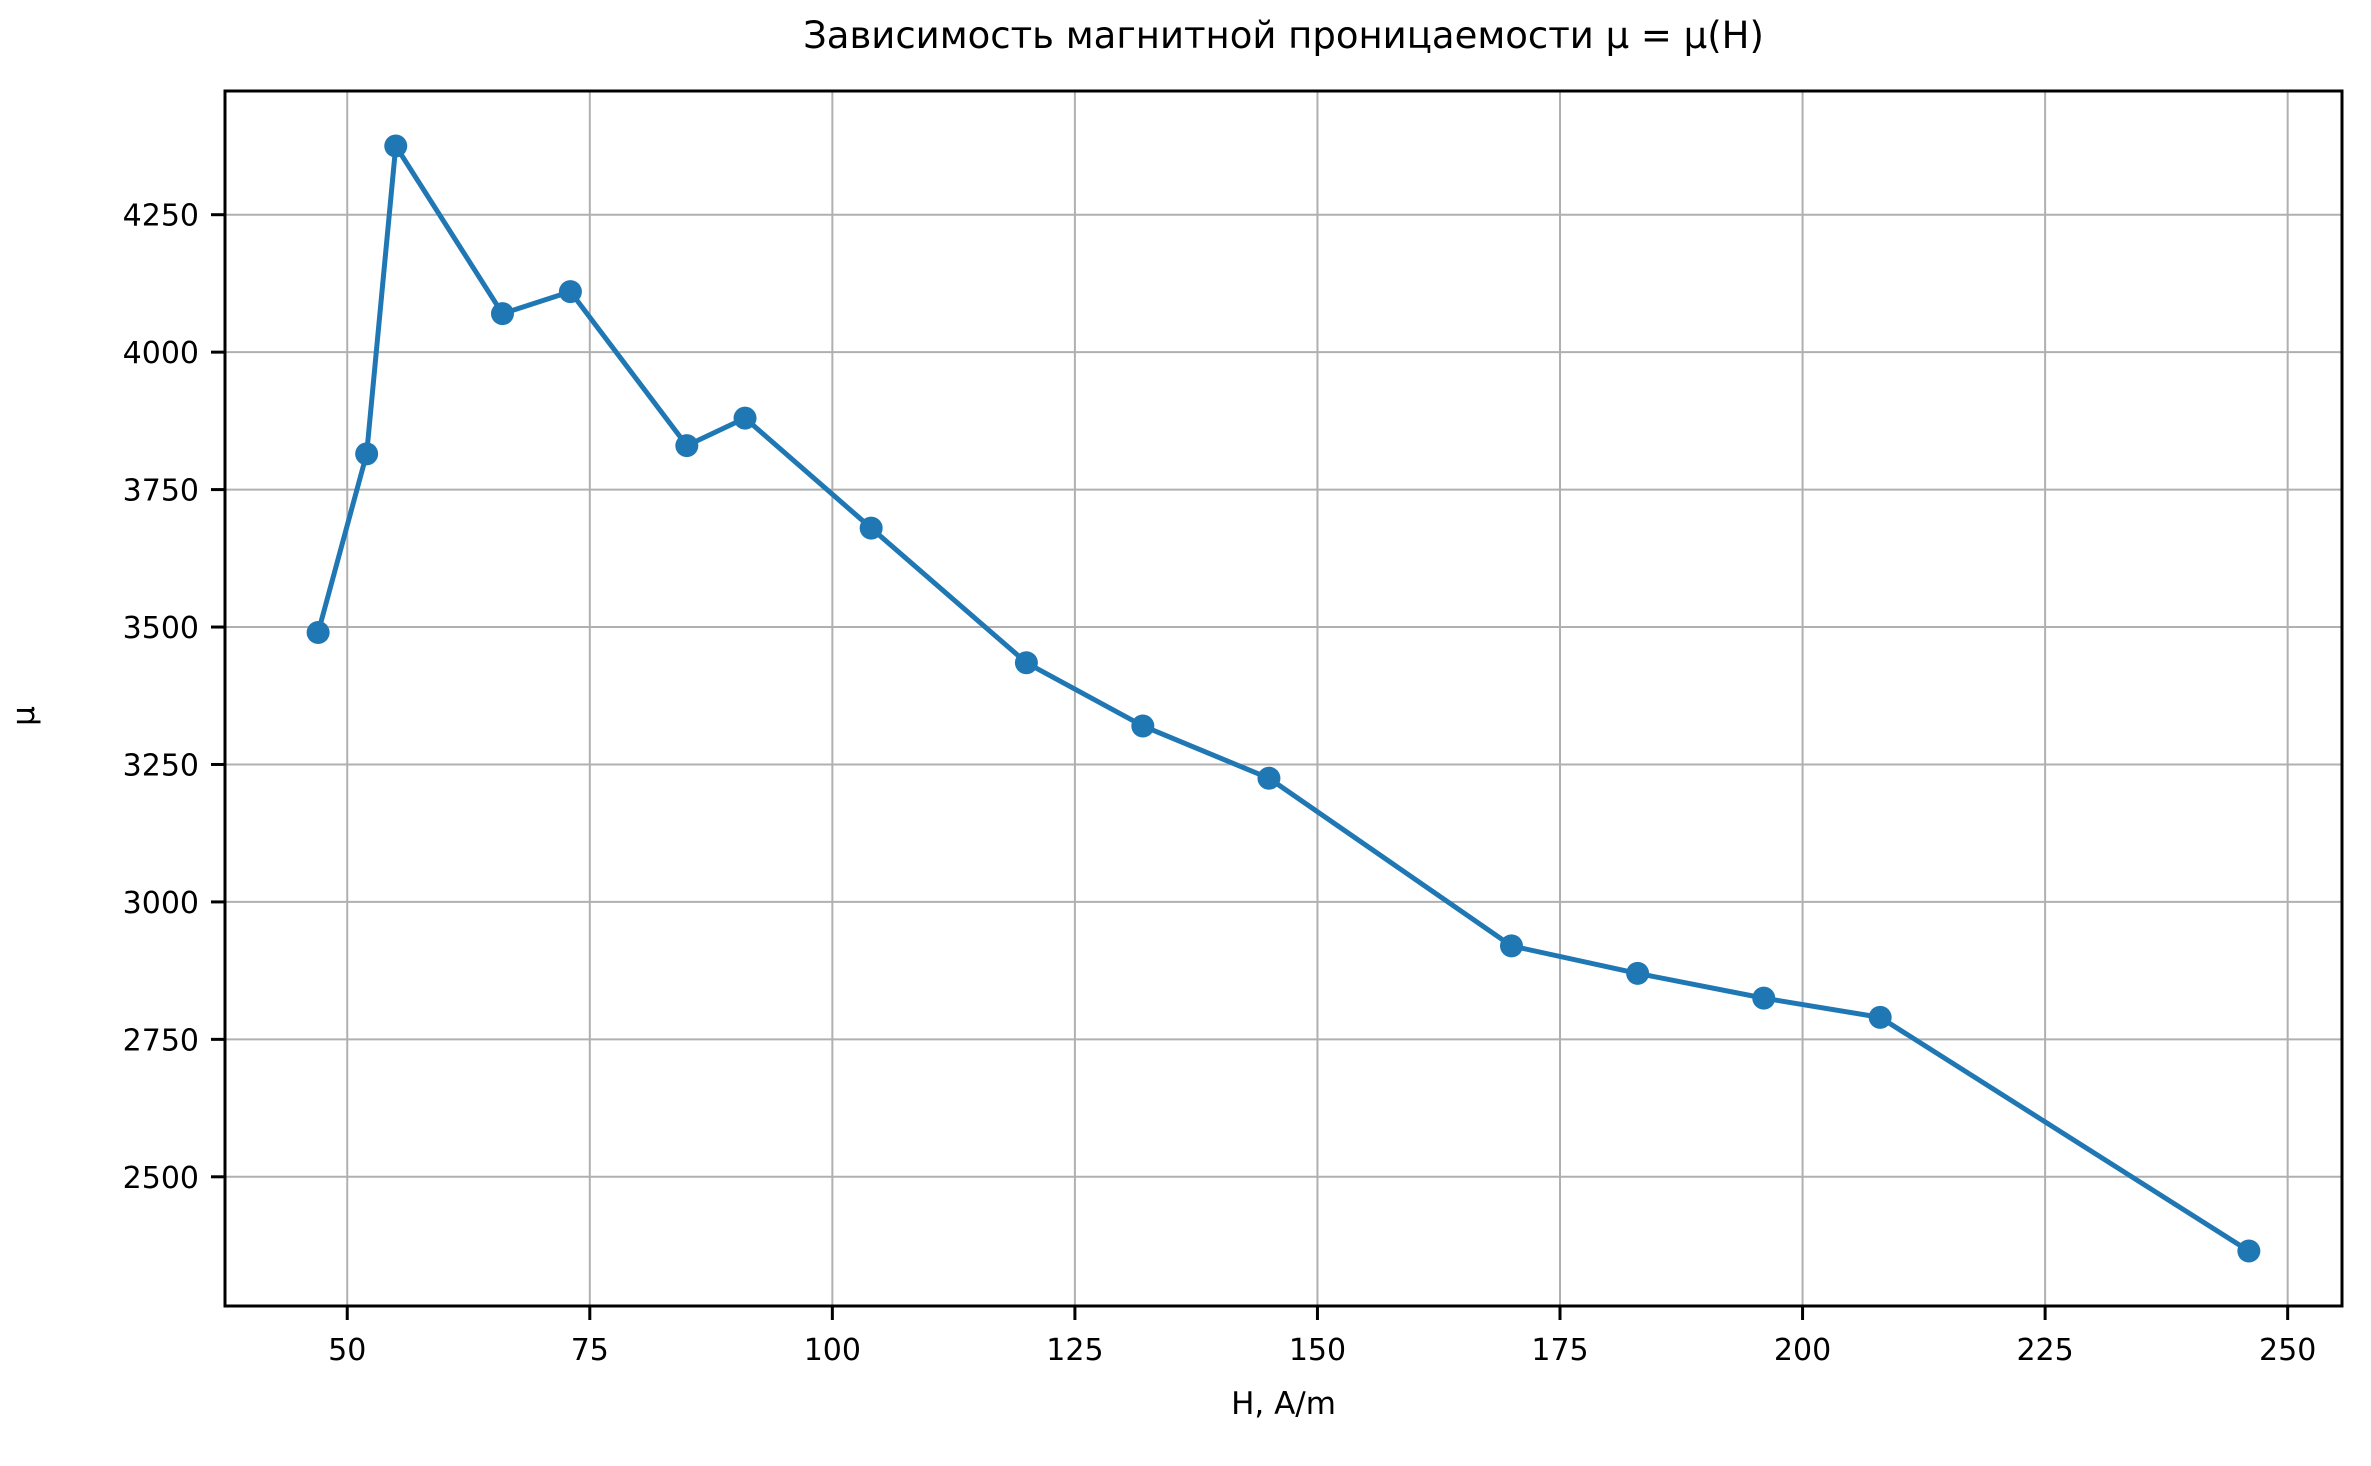  What do you see at coordinates (23, 716) in the screenshot?
I see `y-axis-label: μ` at bounding box center [23, 716].